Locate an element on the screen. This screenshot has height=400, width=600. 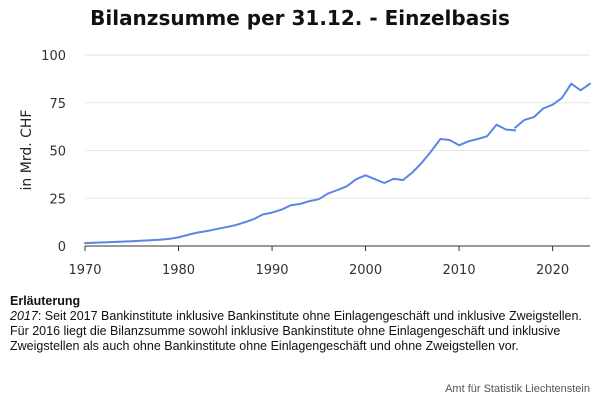
y-tick-label: 50 is located at coordinates (57, 152).